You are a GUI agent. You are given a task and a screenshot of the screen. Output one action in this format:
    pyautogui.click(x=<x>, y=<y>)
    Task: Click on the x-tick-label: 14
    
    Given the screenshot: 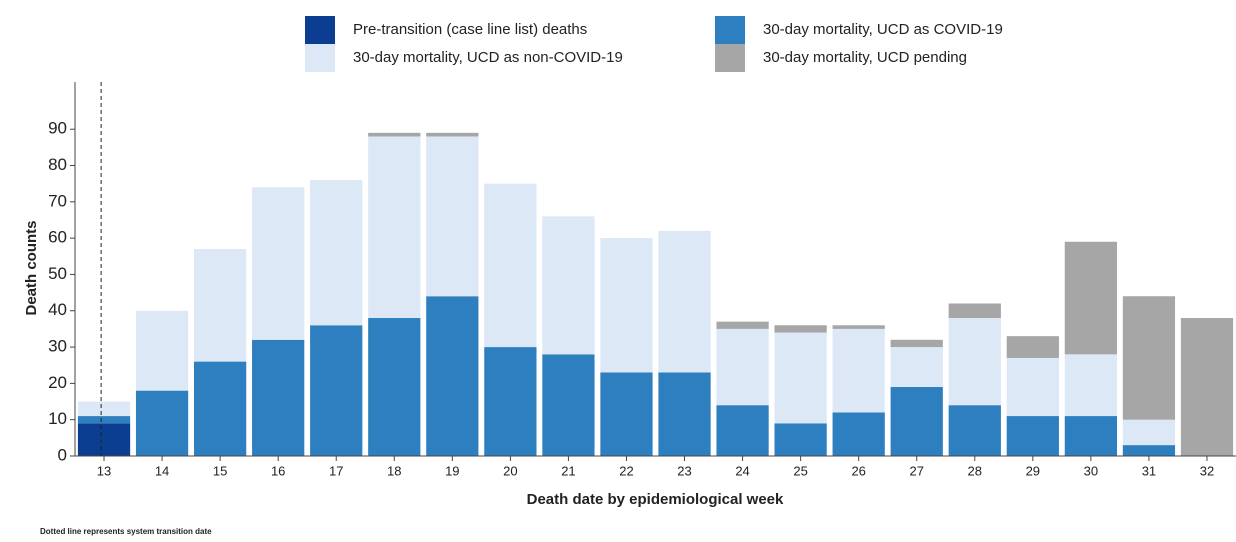 What is the action you would take?
    pyautogui.click(x=162, y=470)
    